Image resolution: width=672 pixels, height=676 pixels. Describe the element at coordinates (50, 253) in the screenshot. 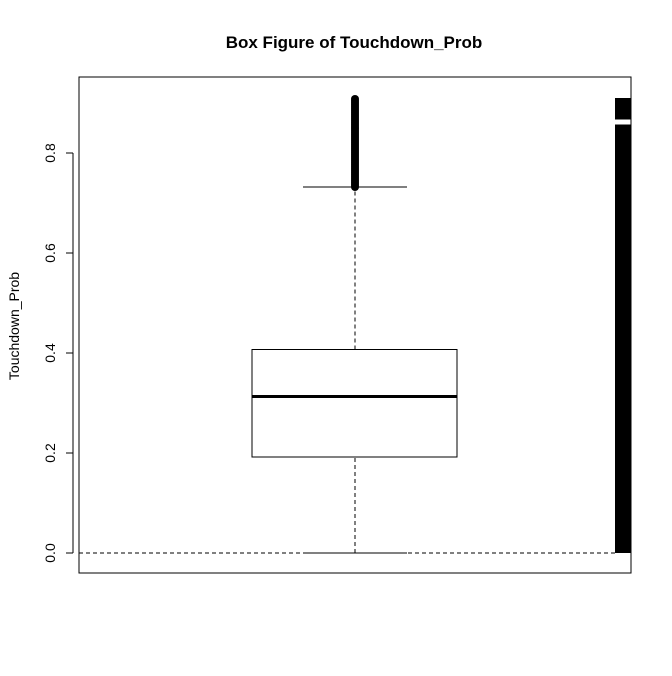

I see `y-tick-label: 0.6` at that location.